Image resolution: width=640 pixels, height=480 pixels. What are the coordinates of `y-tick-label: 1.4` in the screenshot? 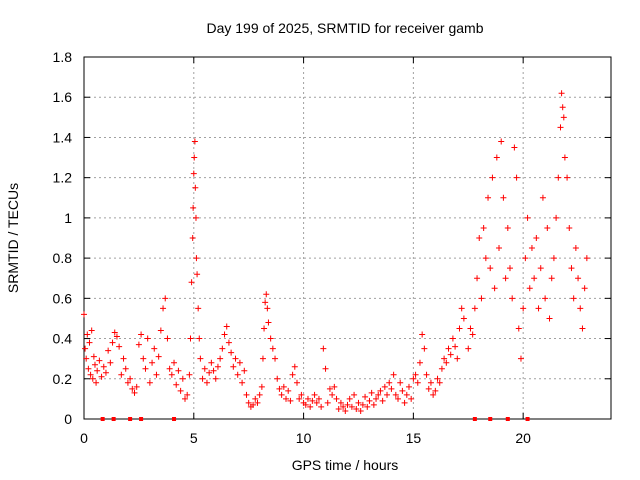 It's located at (63, 137).